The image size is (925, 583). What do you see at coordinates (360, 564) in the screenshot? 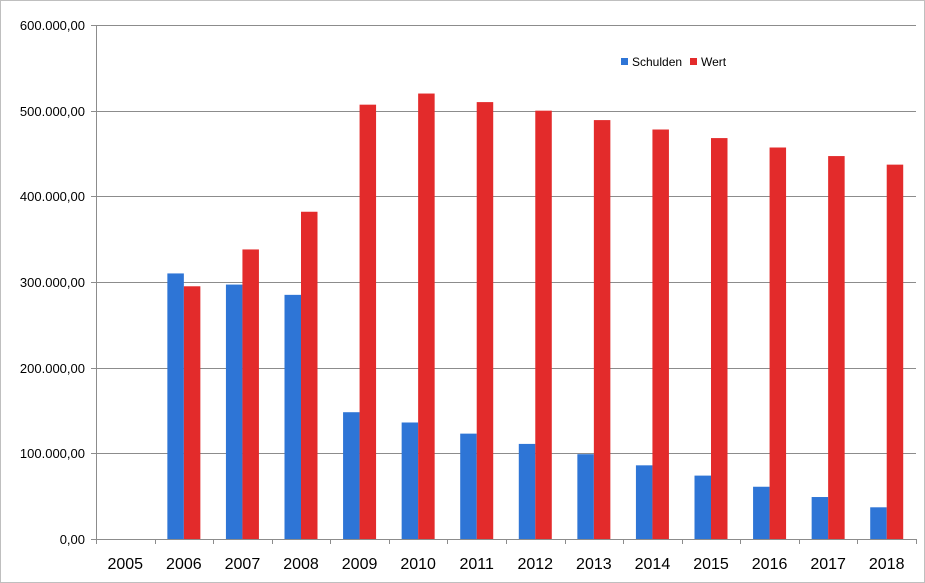
I see `x-tick-label: 2009` at bounding box center [360, 564].